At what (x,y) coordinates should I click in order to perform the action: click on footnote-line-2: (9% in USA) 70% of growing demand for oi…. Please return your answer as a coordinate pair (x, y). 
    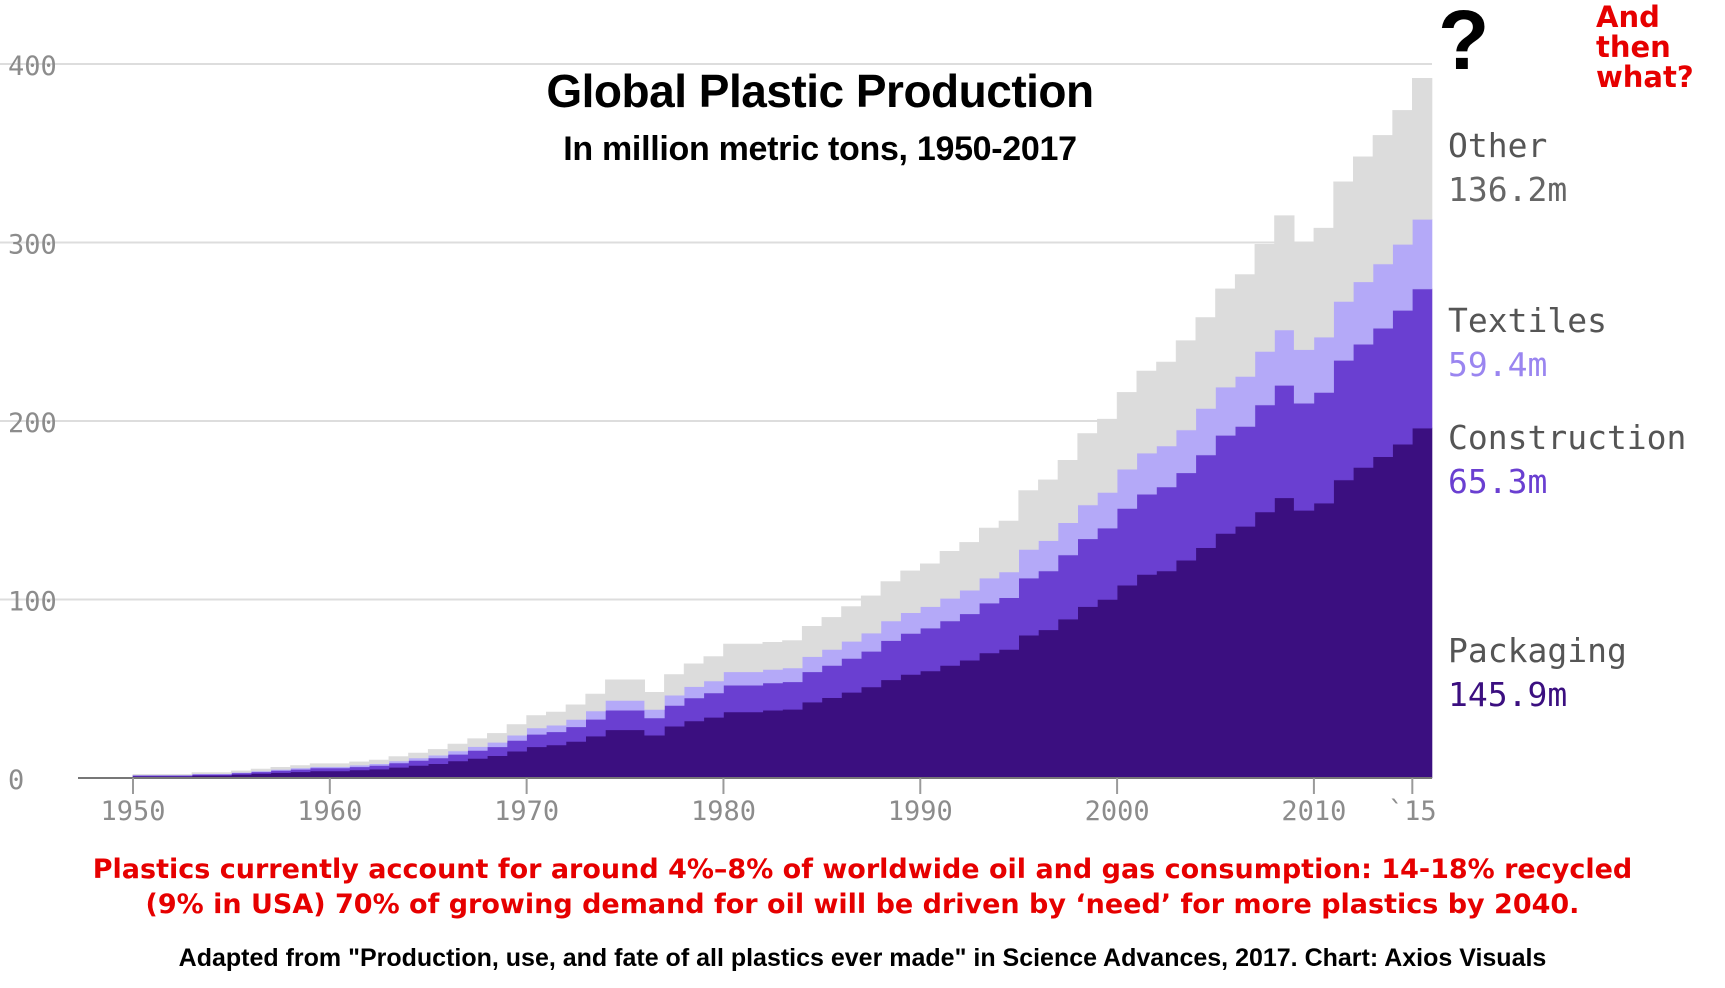
    Looking at the image, I should click on (862, 904).